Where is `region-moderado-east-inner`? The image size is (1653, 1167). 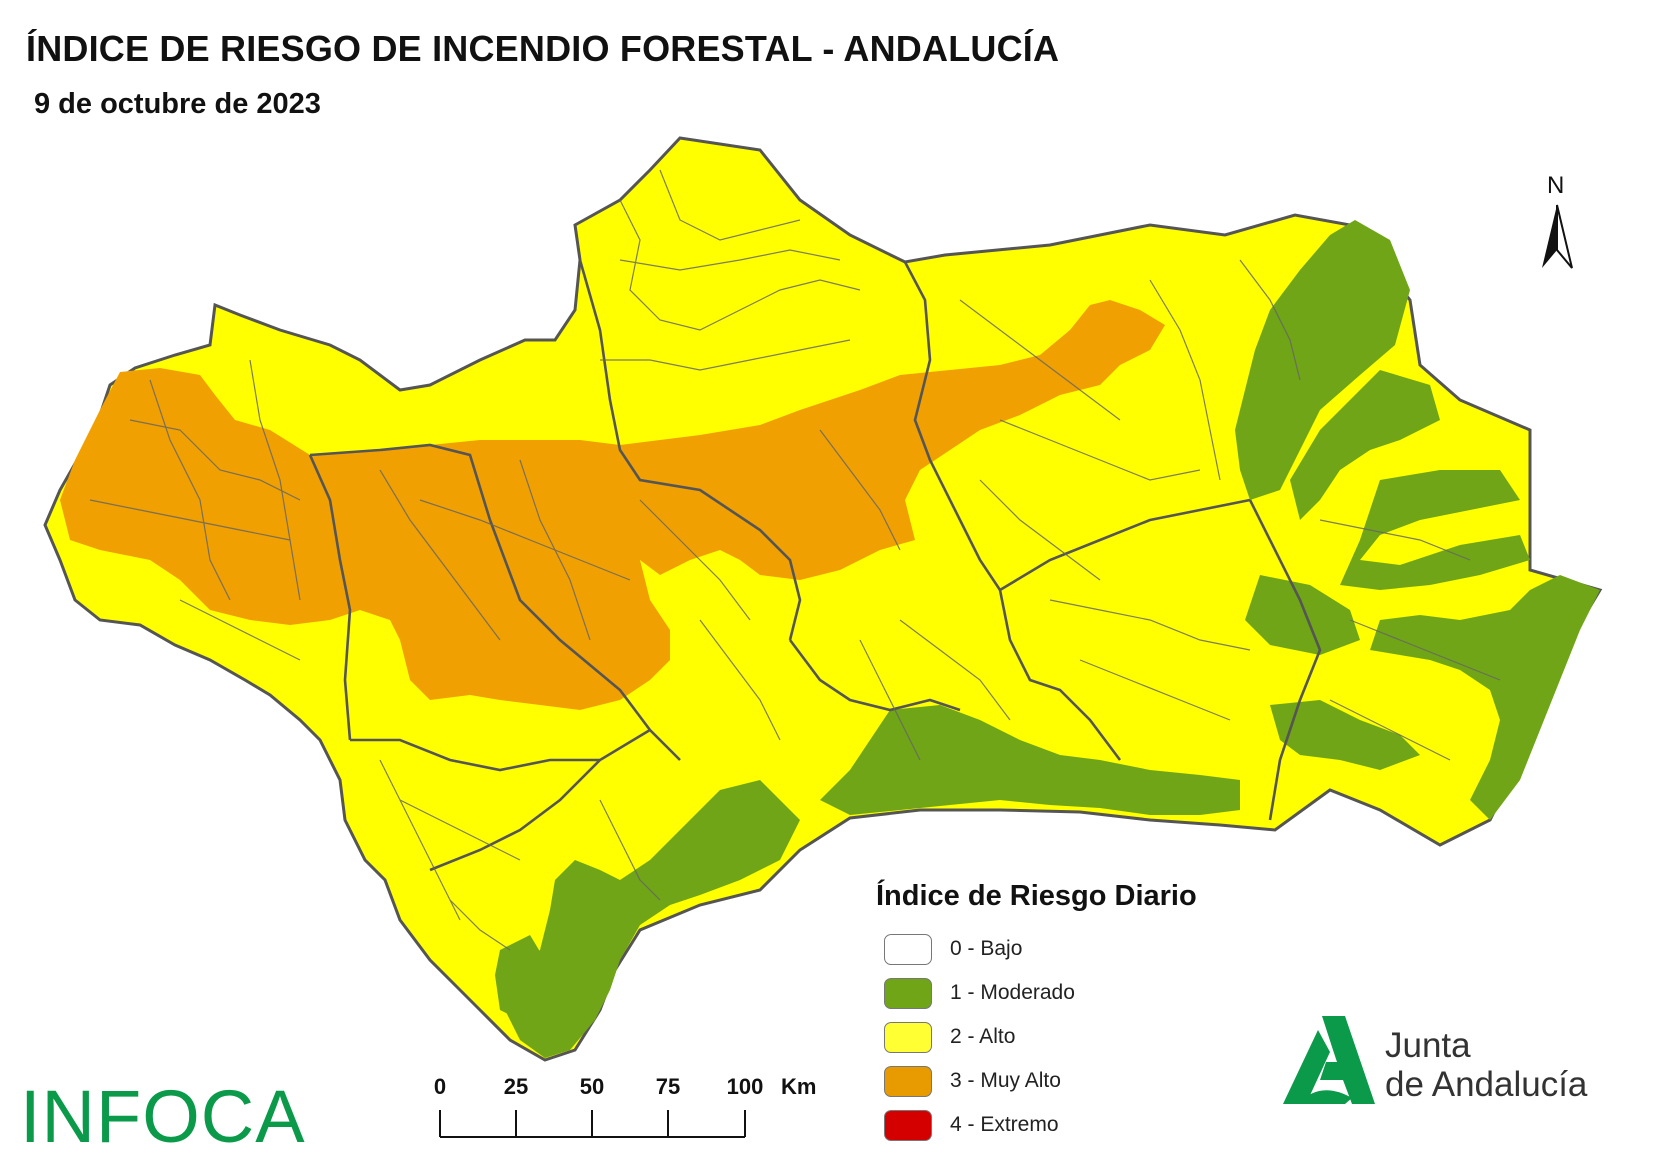
region-moderado-east-inner is located at coordinates (1365, 445).